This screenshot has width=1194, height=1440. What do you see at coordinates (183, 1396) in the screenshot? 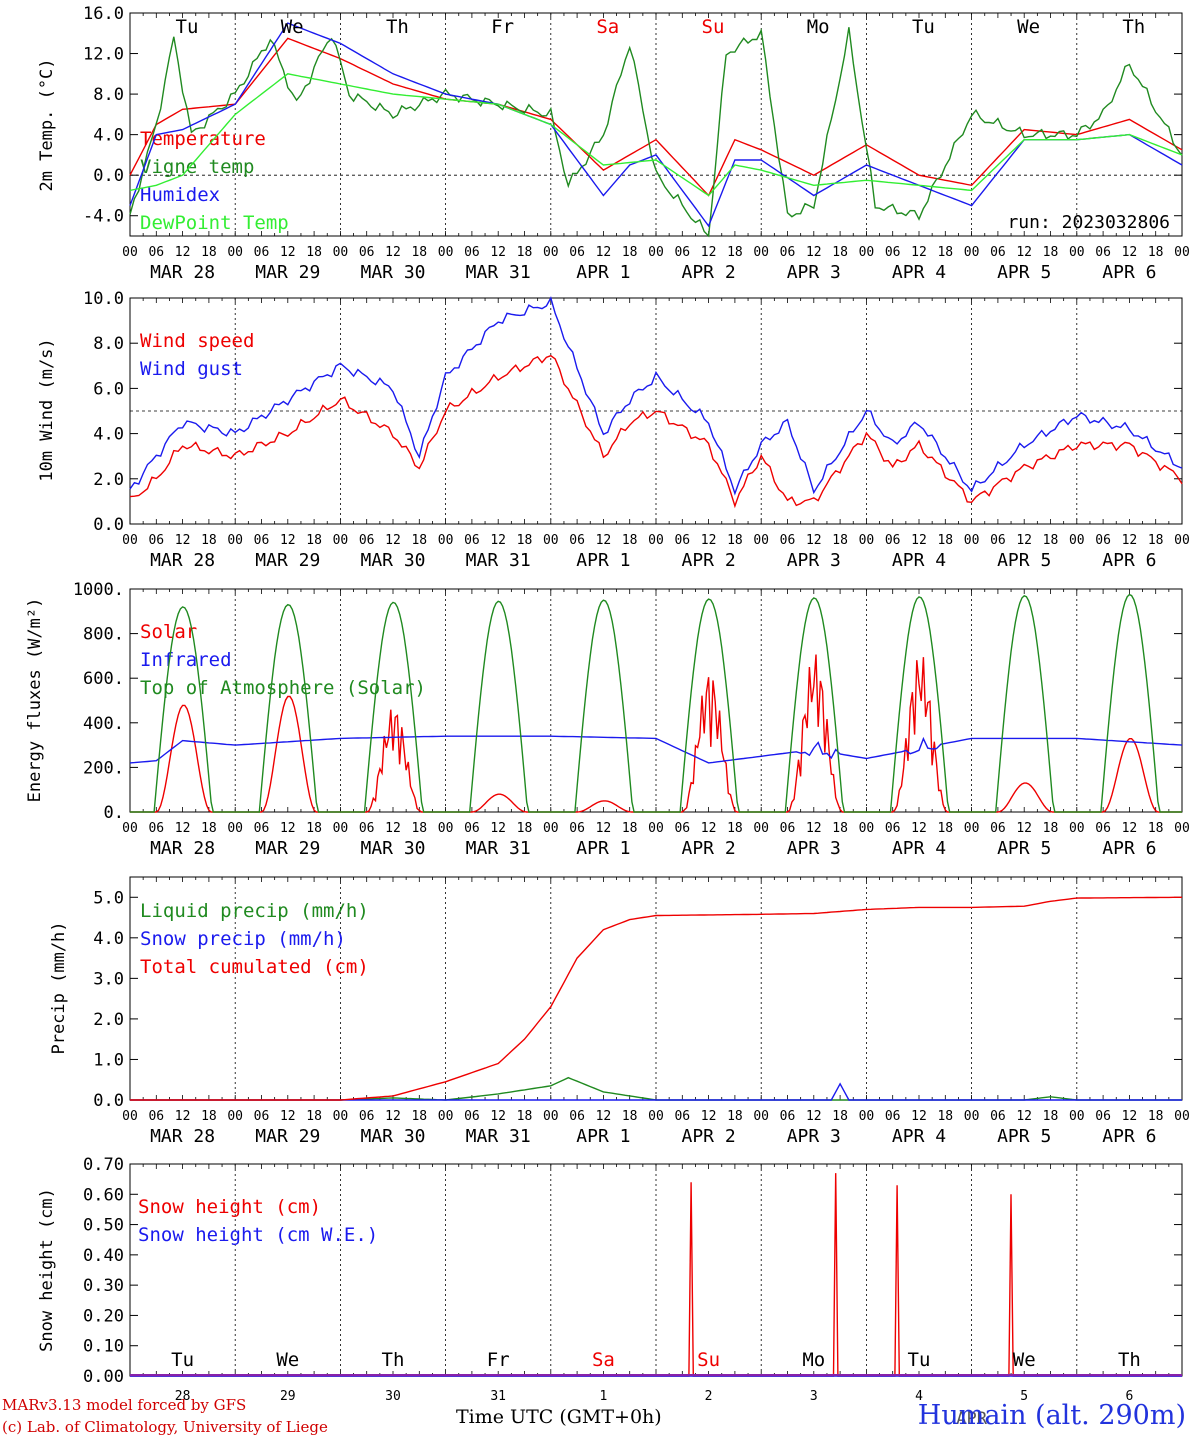
I see `day-number-label: 28` at bounding box center [183, 1396].